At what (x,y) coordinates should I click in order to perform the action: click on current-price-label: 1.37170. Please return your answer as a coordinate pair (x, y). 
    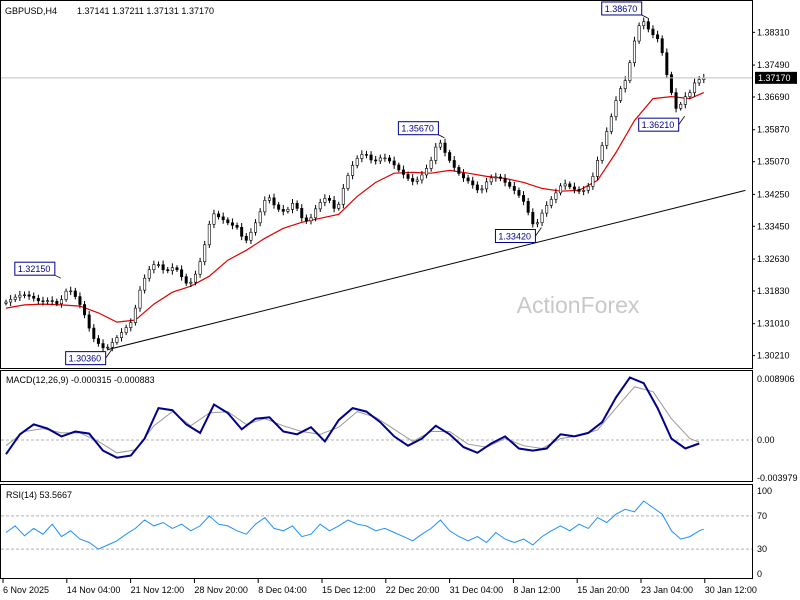
    Looking at the image, I should click on (774, 78).